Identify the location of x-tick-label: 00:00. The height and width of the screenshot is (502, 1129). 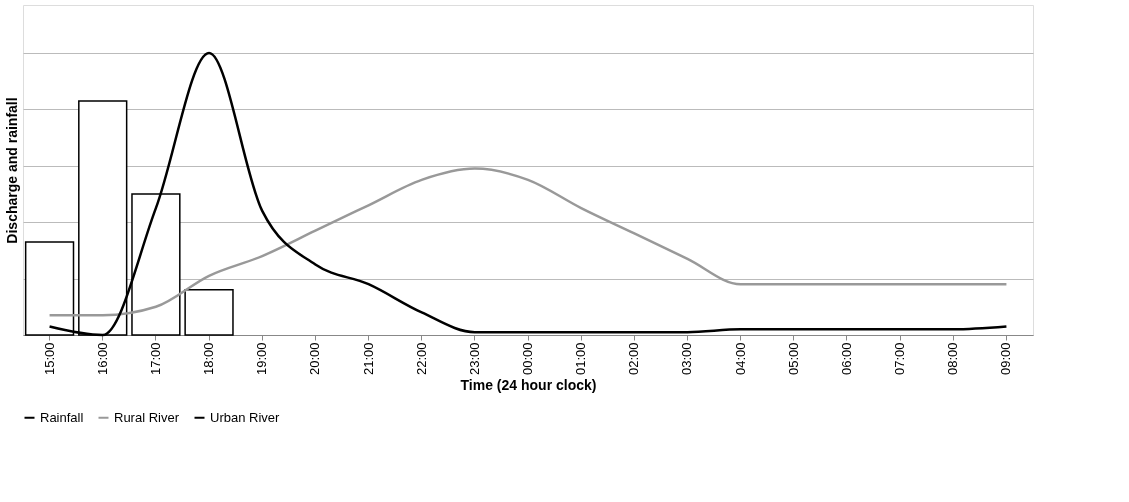
(527, 359).